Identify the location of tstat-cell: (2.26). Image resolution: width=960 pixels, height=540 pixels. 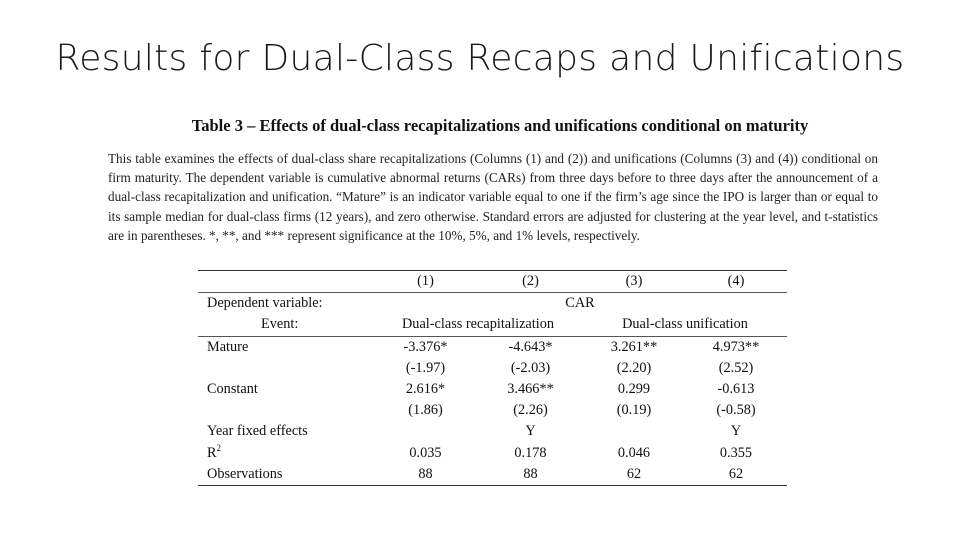
(530, 410).